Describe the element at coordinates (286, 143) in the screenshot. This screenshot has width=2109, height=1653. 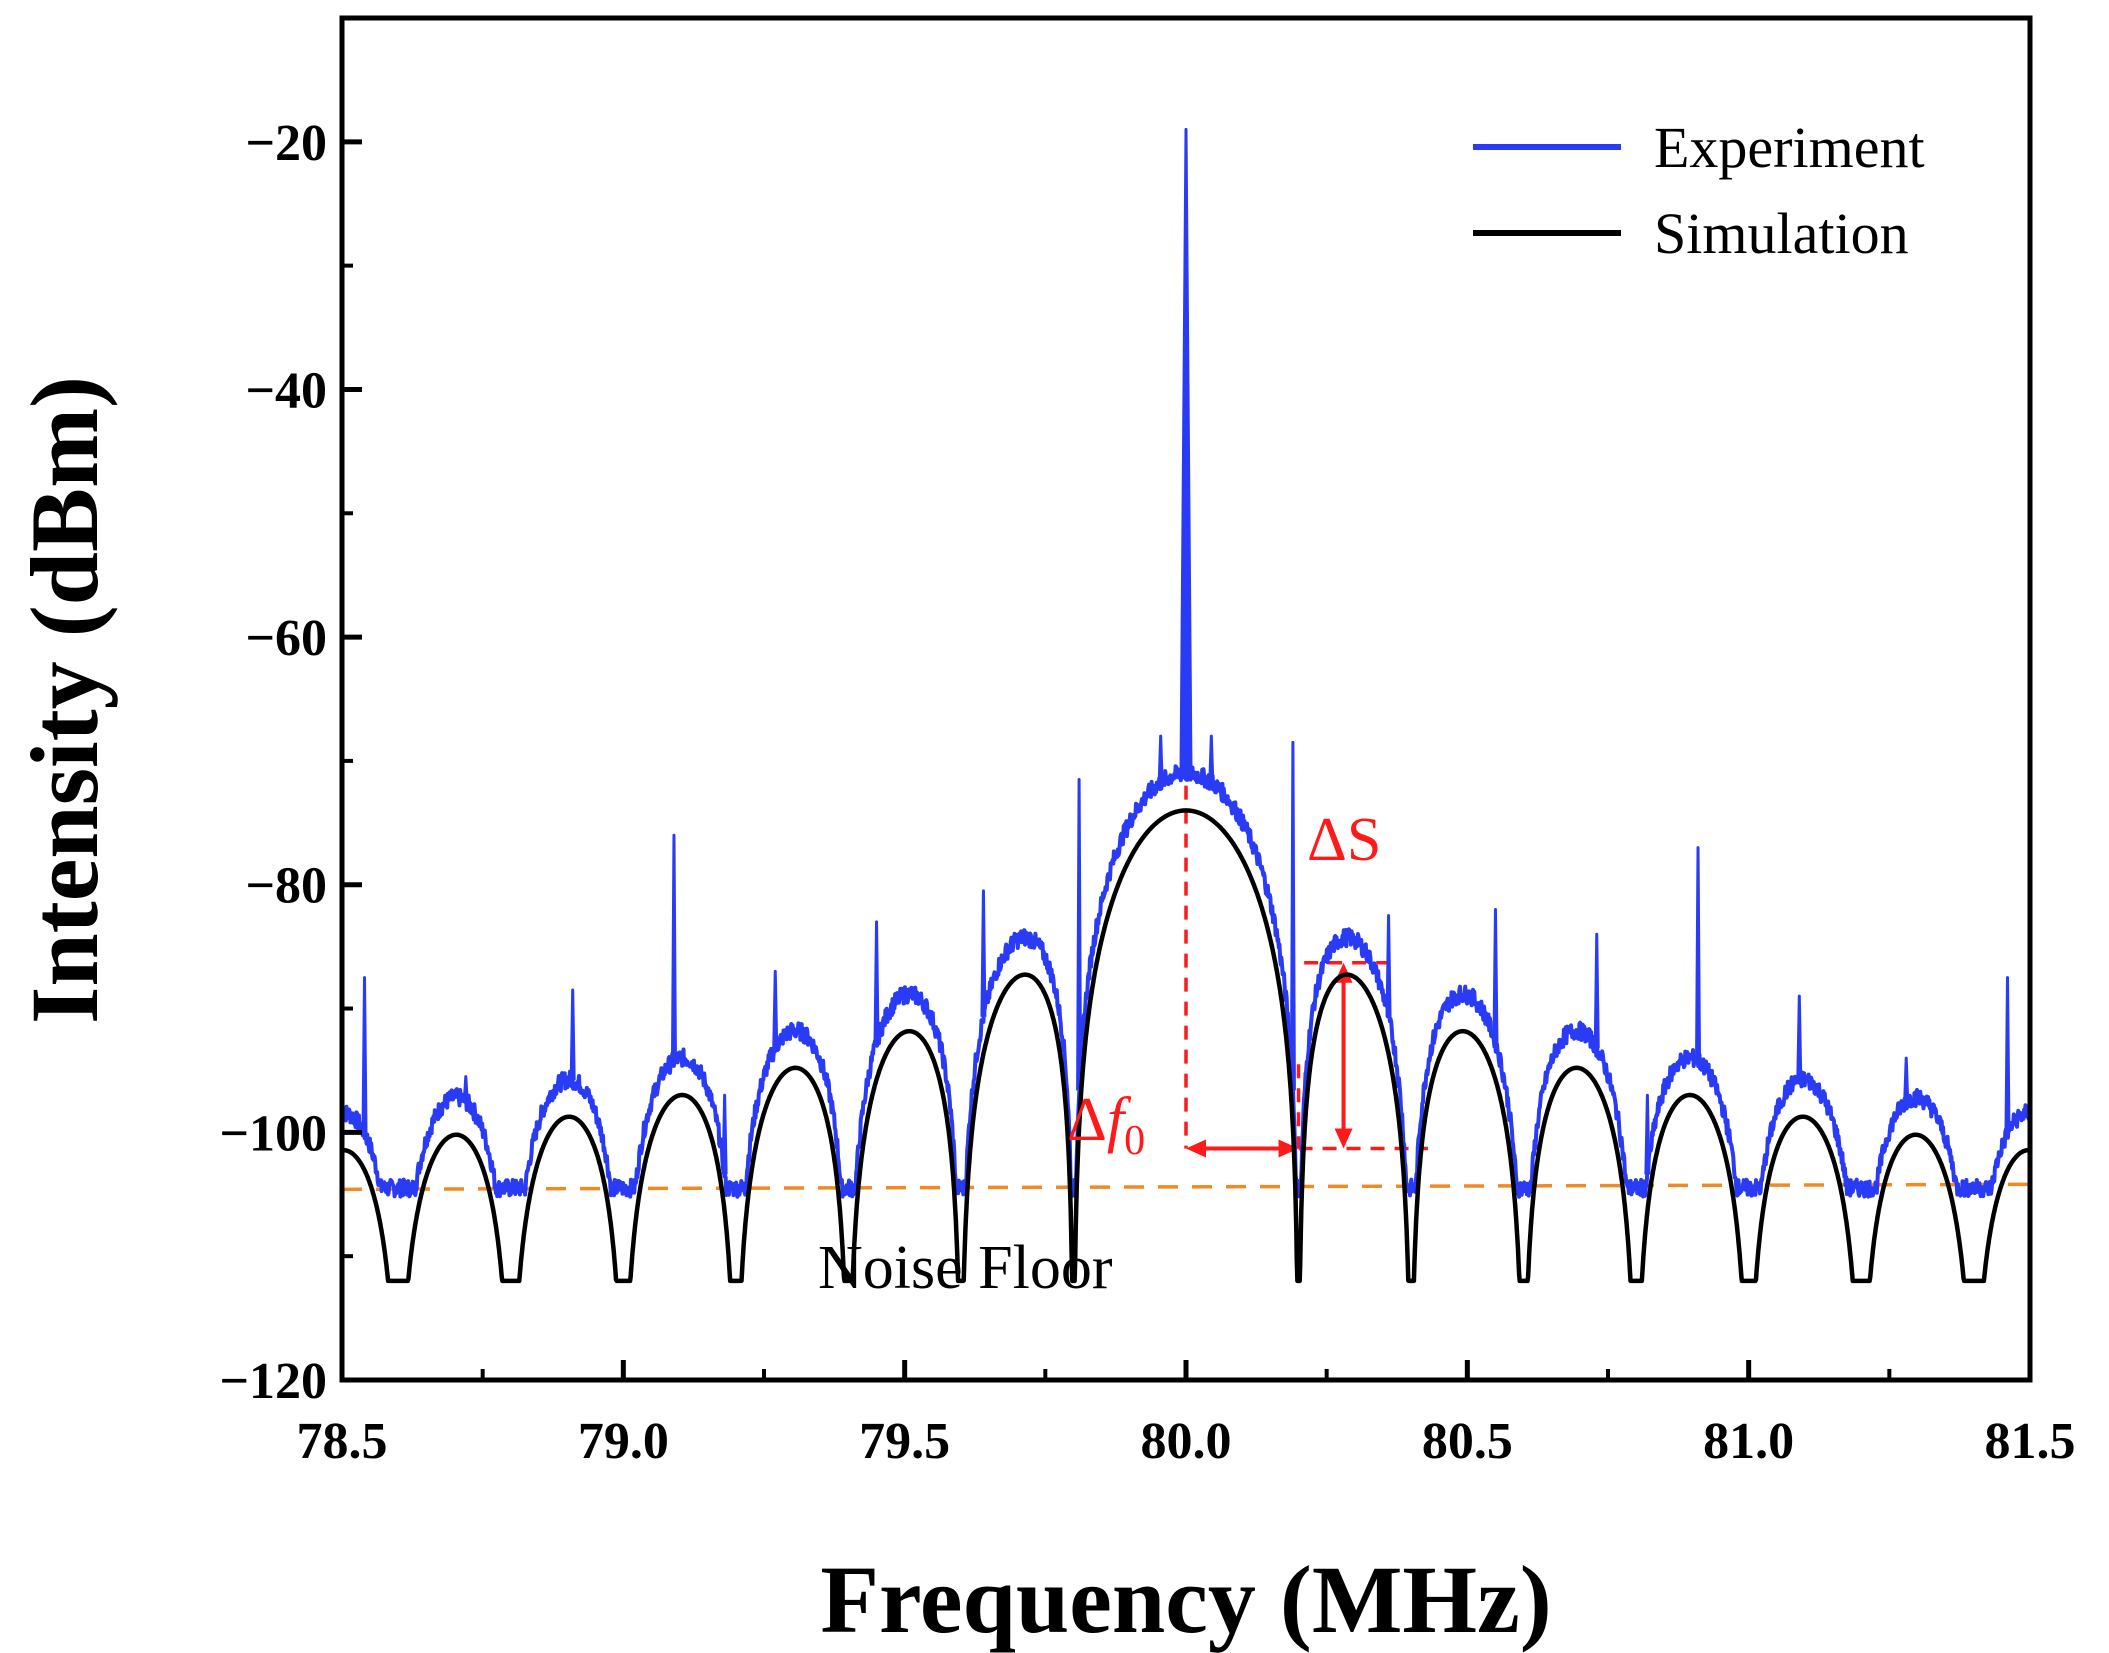
I see `y-tick-label: −20` at that location.